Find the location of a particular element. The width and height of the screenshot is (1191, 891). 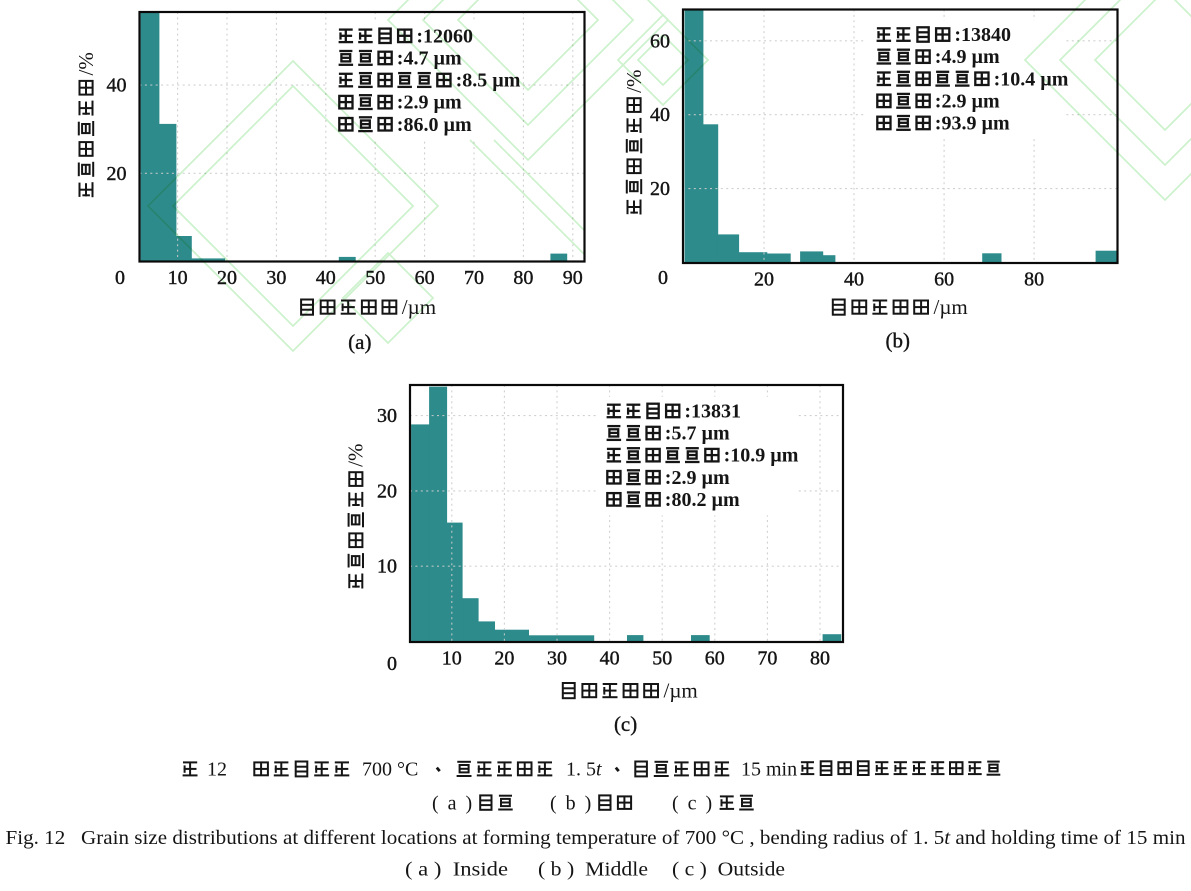

svg-text: :5.7 µm is located at coordinates (697, 434).